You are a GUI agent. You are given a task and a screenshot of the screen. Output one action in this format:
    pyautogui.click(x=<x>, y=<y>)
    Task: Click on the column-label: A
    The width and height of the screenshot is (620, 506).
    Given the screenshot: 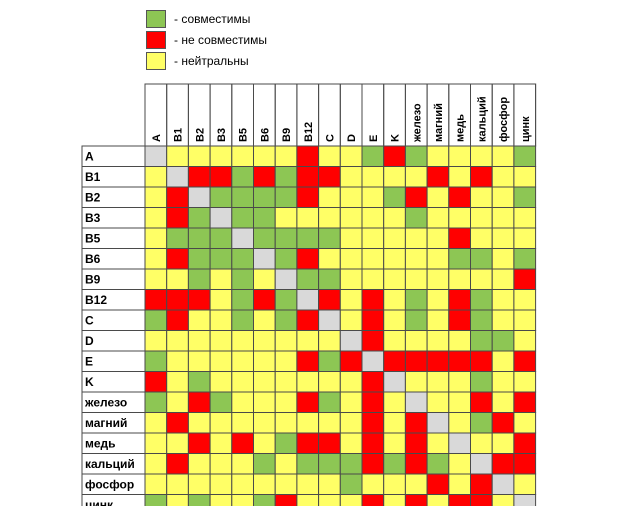 What is the action you would take?
    pyautogui.click(x=157, y=138)
    